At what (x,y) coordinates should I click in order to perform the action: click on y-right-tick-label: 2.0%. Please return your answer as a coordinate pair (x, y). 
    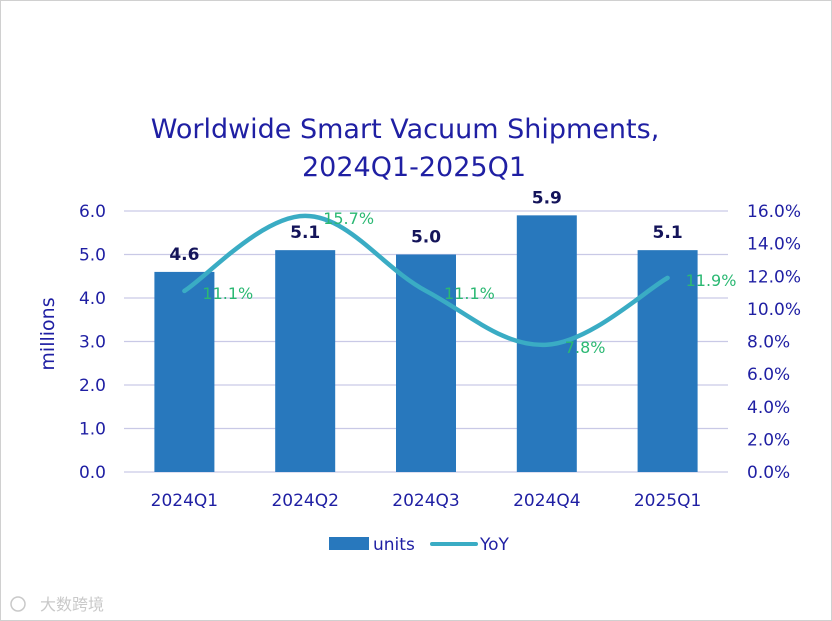
    Looking at the image, I should click on (768, 440).